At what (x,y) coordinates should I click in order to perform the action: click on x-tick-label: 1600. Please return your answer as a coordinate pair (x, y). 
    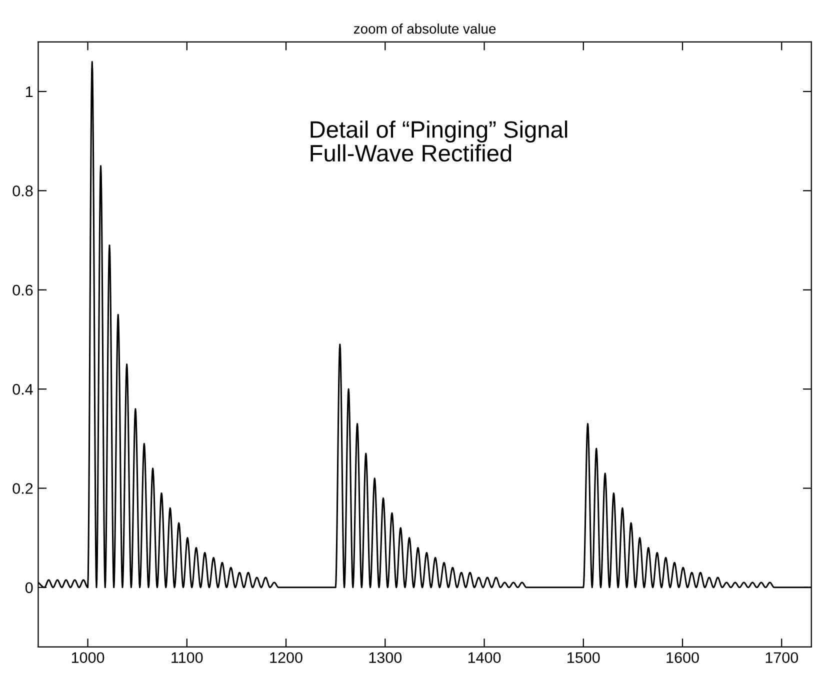
    Looking at the image, I should click on (682, 658).